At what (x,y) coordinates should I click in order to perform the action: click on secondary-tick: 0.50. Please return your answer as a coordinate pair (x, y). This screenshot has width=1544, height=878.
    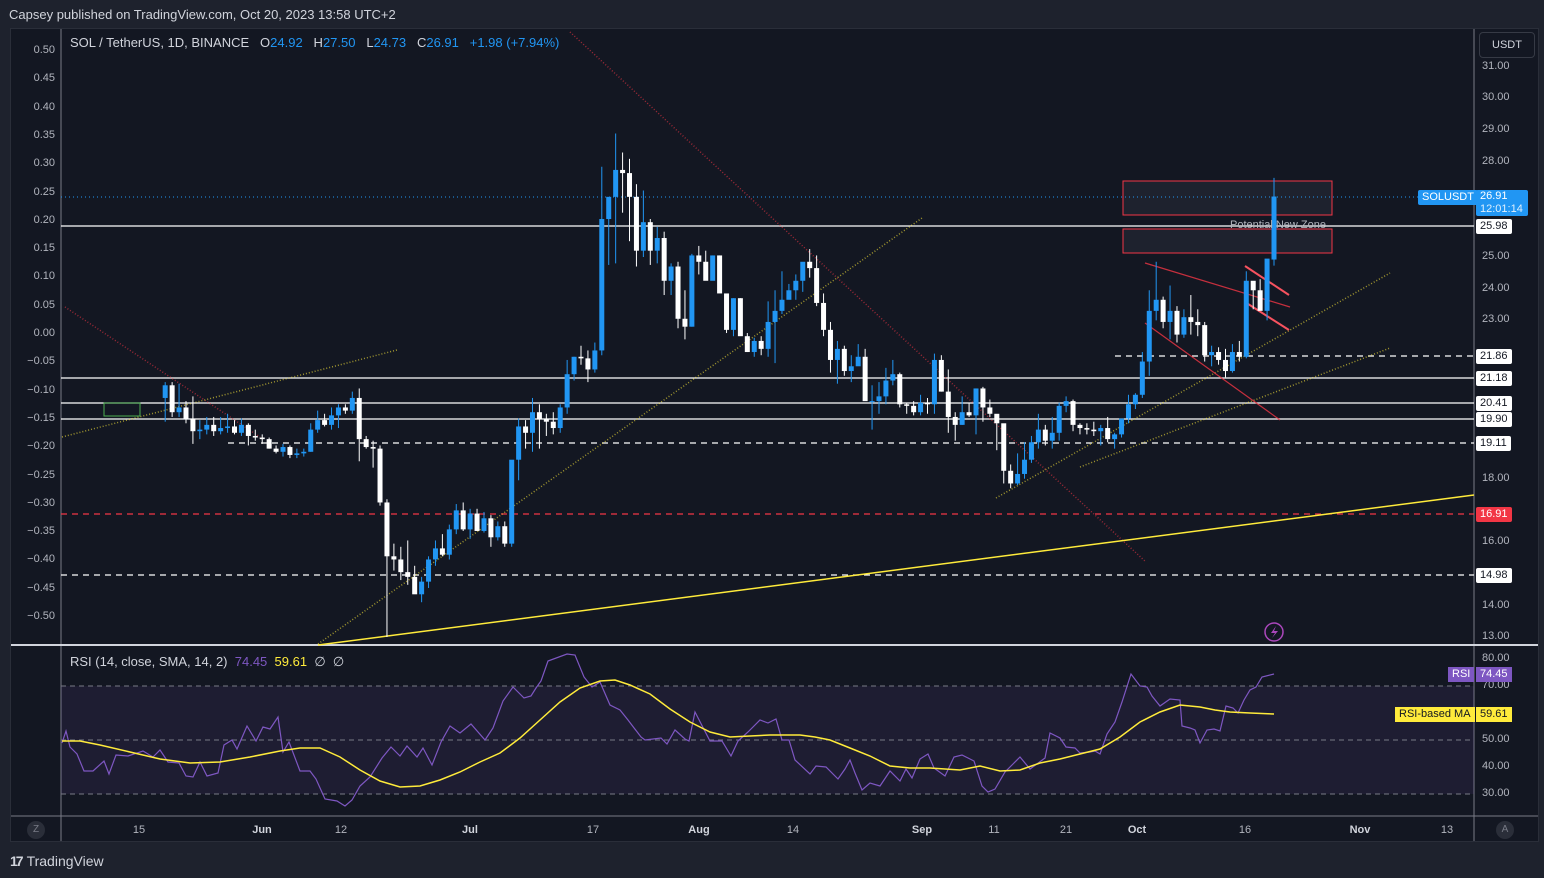
    Looking at the image, I should click on (44, 50).